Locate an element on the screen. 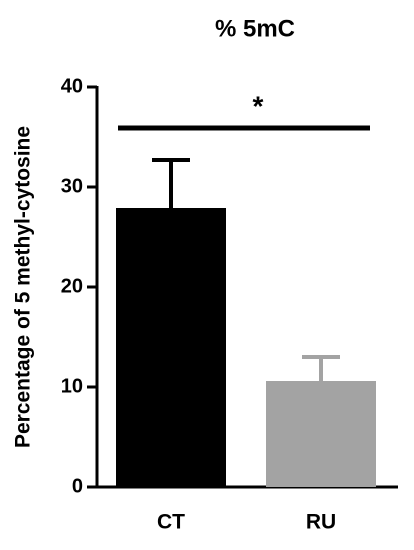 The image size is (414, 550). significance-star: * is located at coordinates (258, 105).